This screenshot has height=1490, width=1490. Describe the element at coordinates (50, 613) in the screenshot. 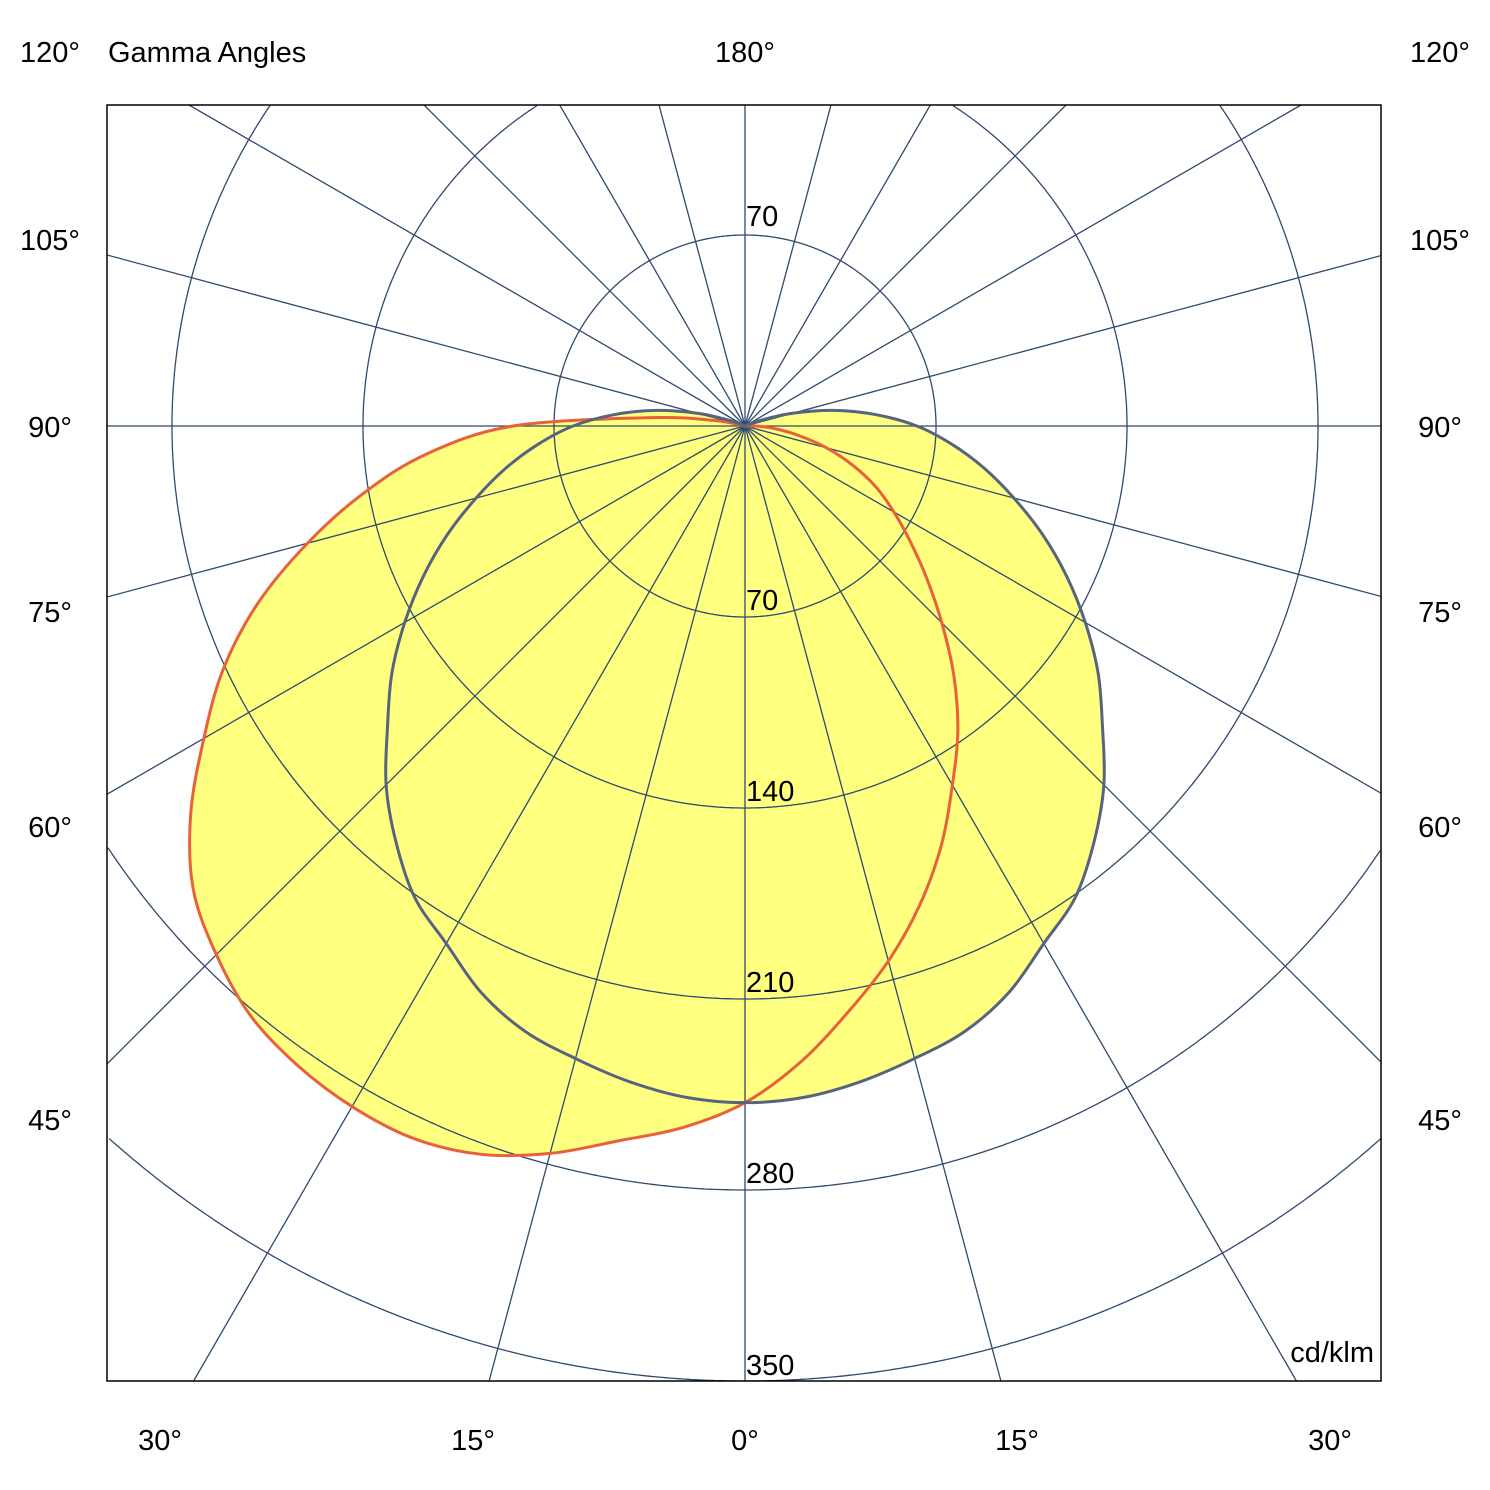

I see `angle-label-left: 75°` at that location.